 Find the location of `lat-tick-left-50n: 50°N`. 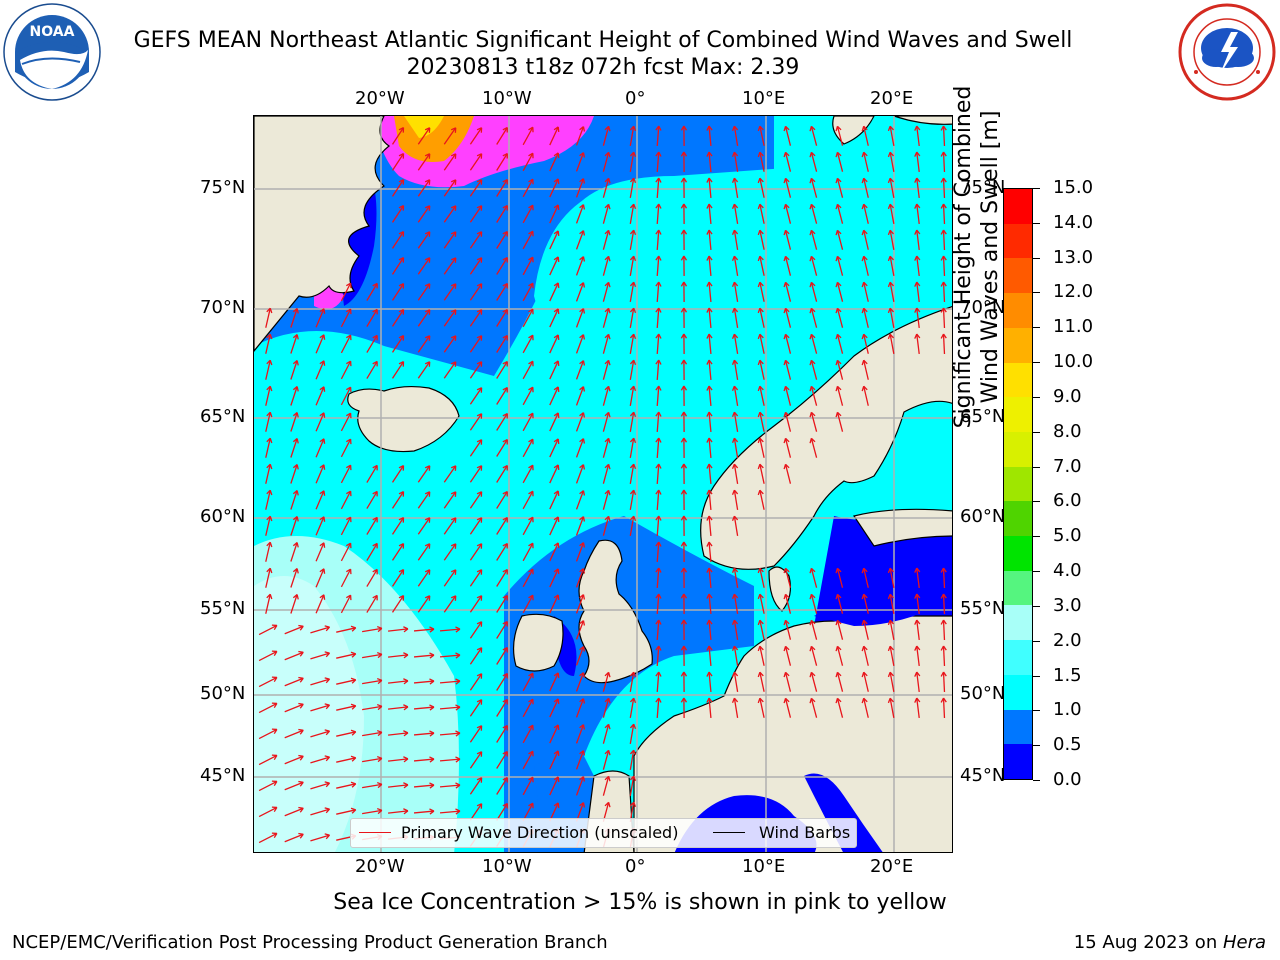

lat-tick-left-50n: 50°N is located at coordinates (223, 693).